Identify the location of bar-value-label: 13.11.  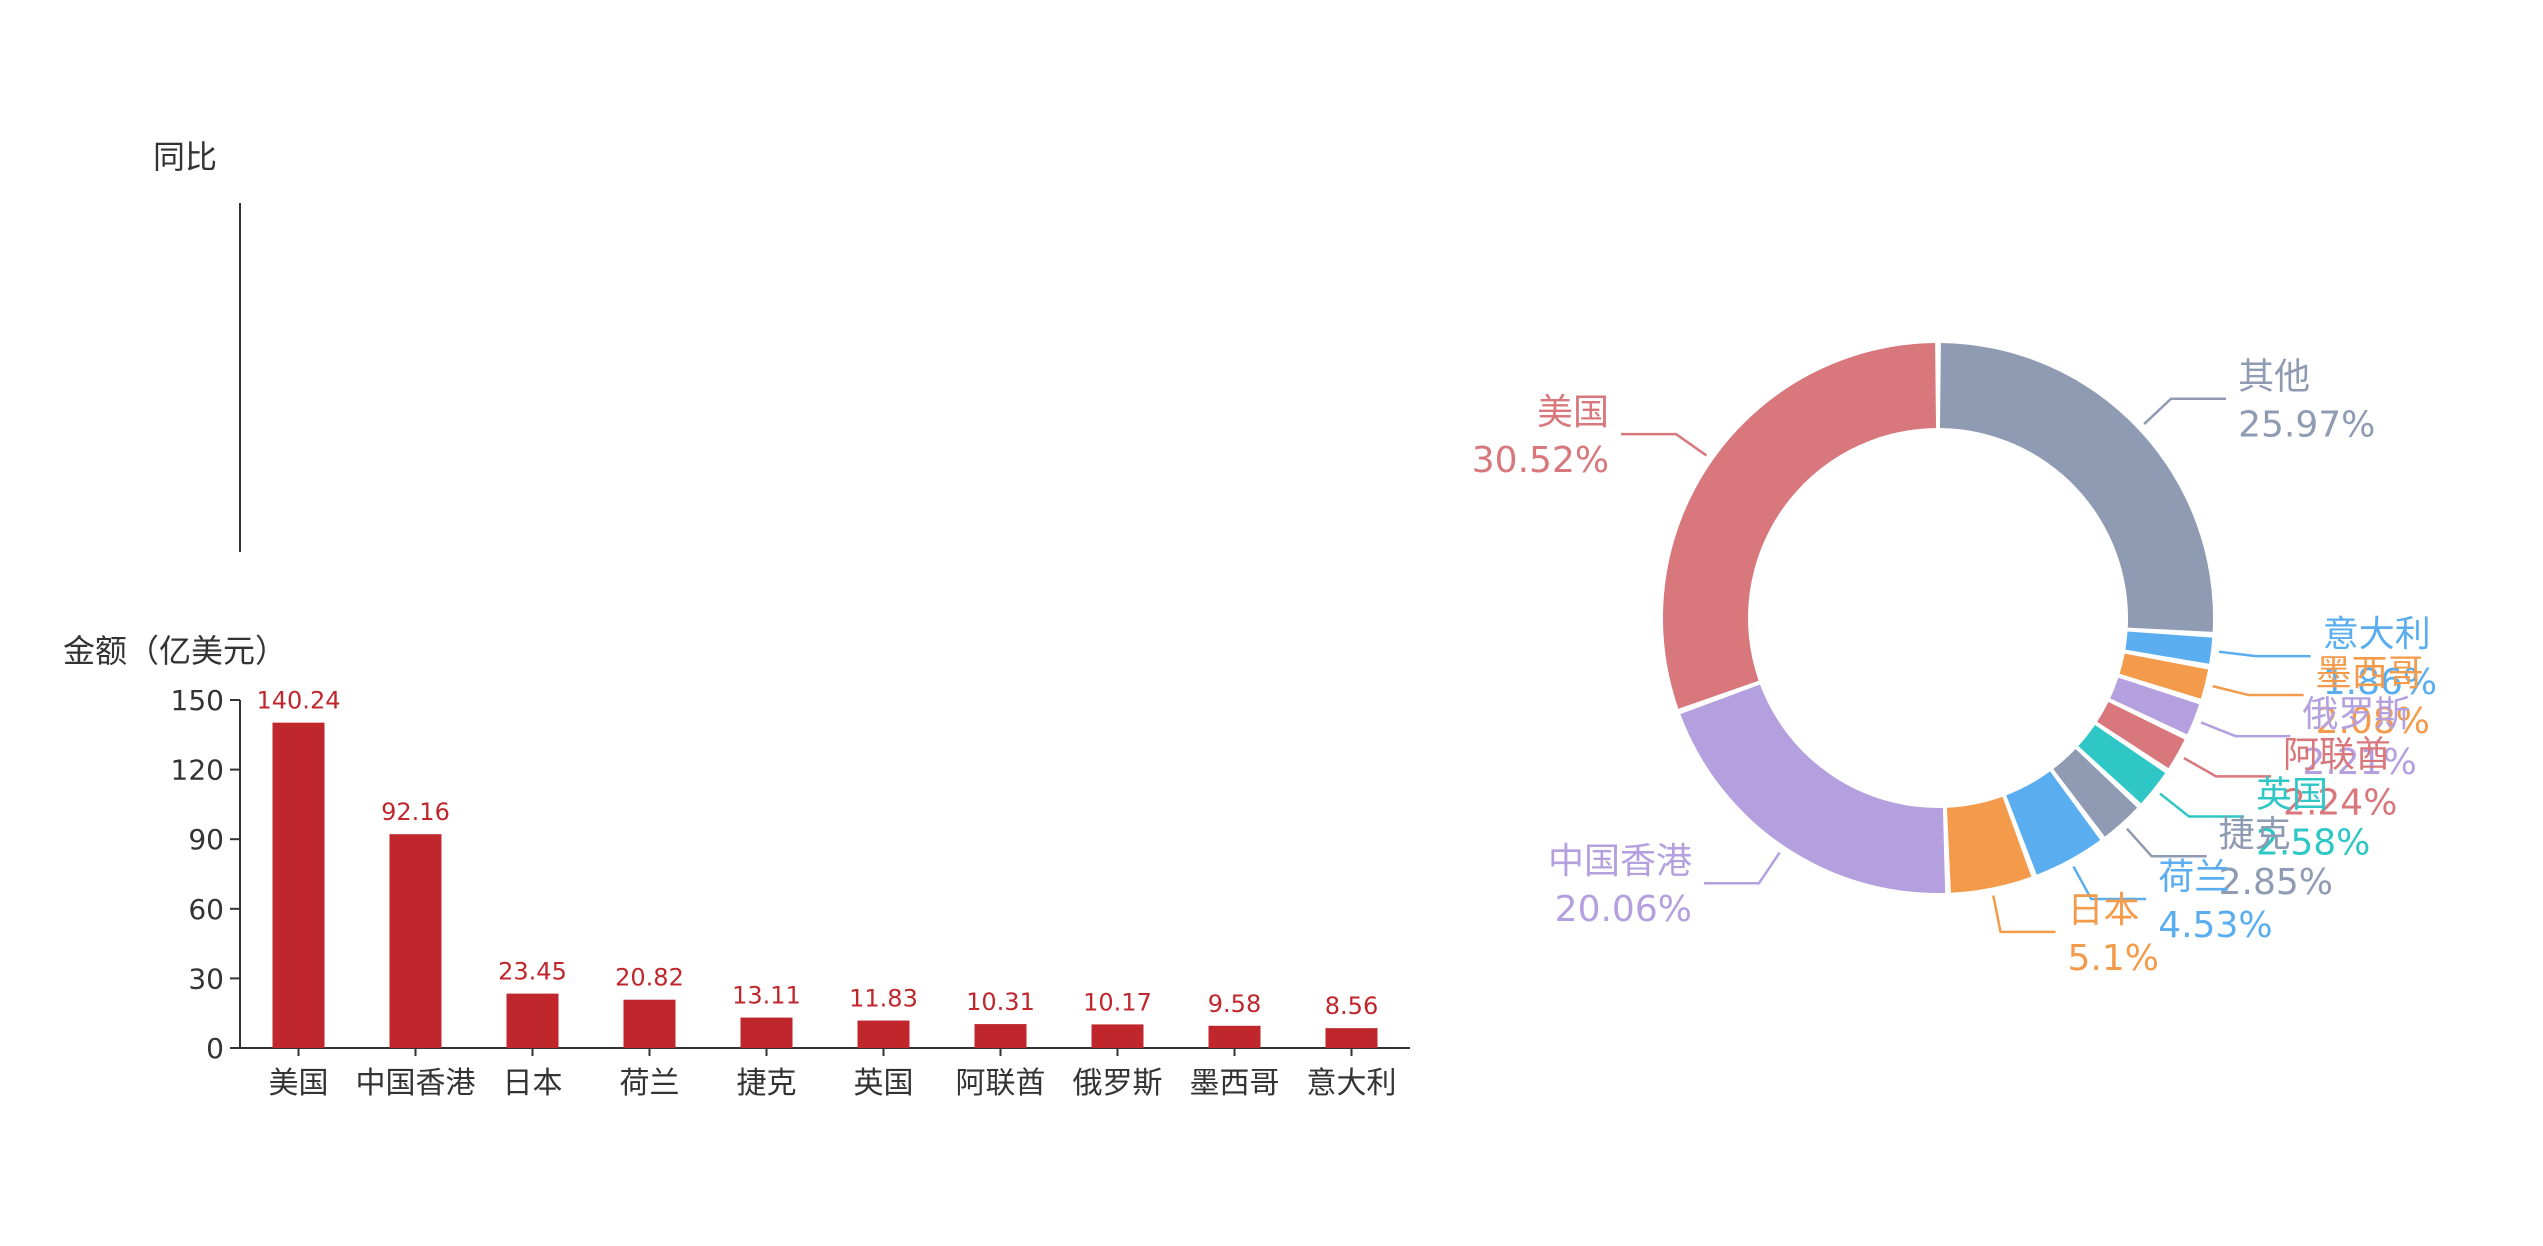
(766, 996).